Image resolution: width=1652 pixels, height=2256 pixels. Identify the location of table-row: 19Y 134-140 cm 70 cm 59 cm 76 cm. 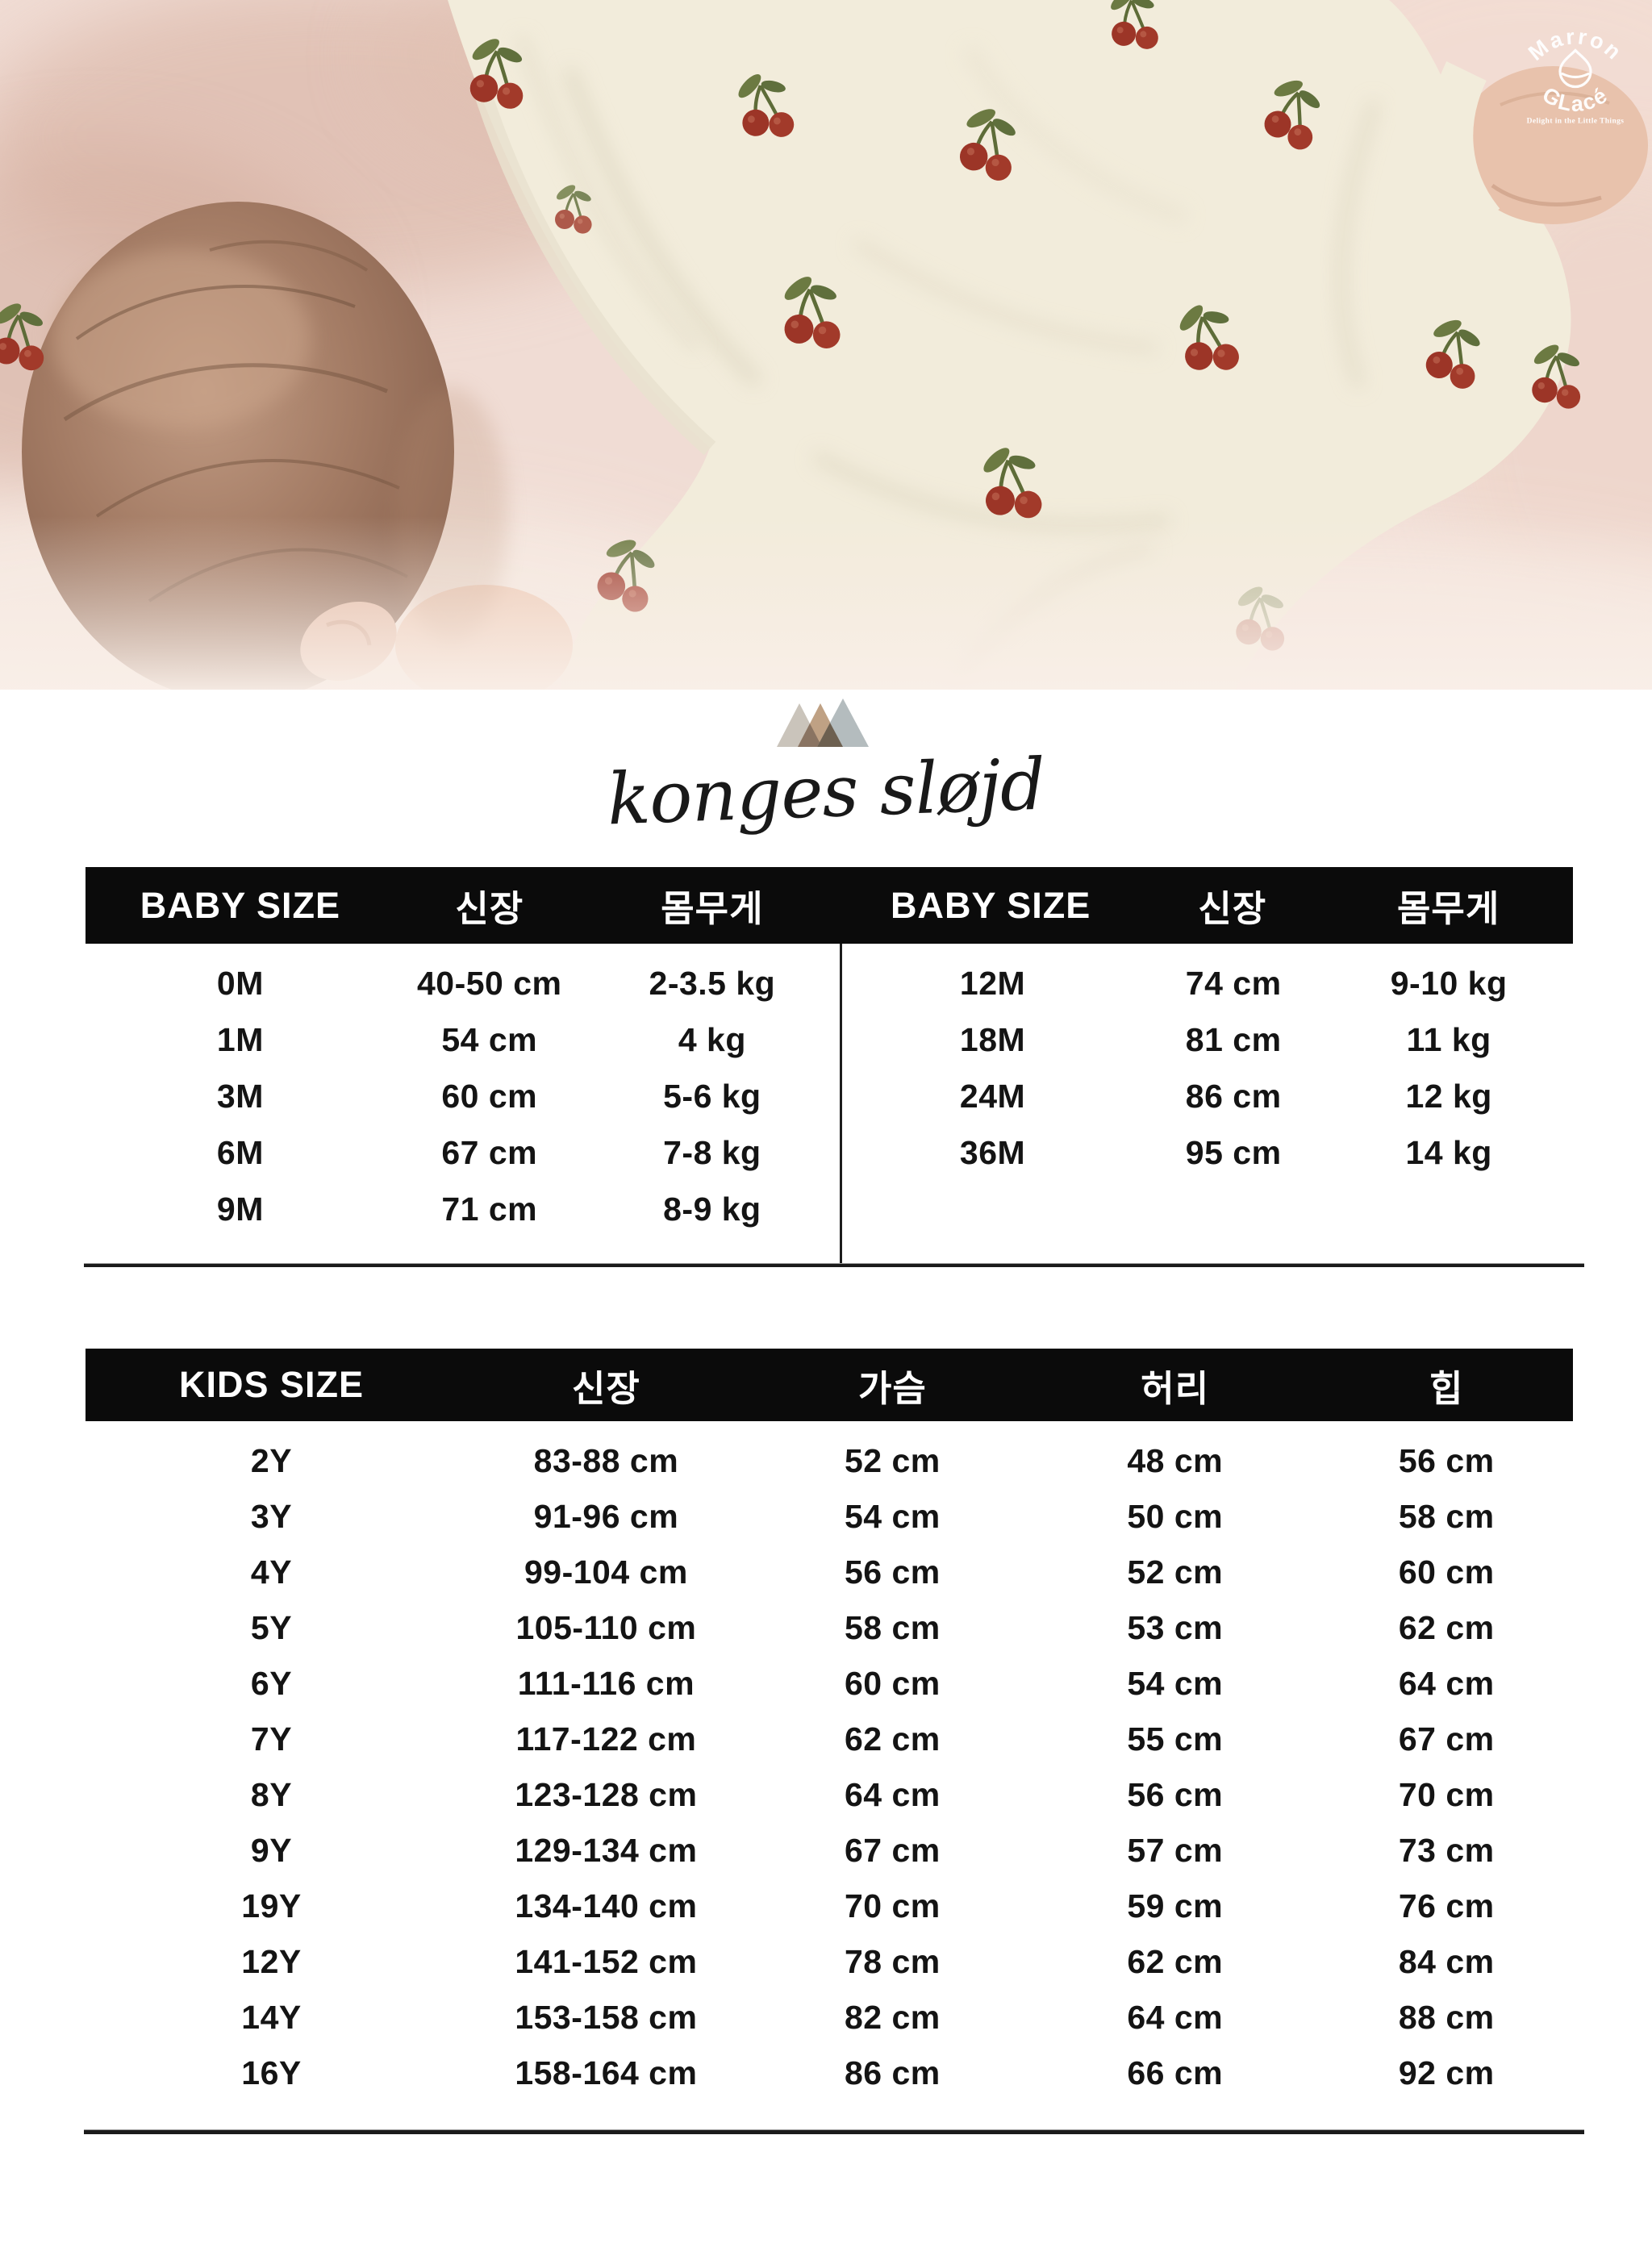
(829, 1906).